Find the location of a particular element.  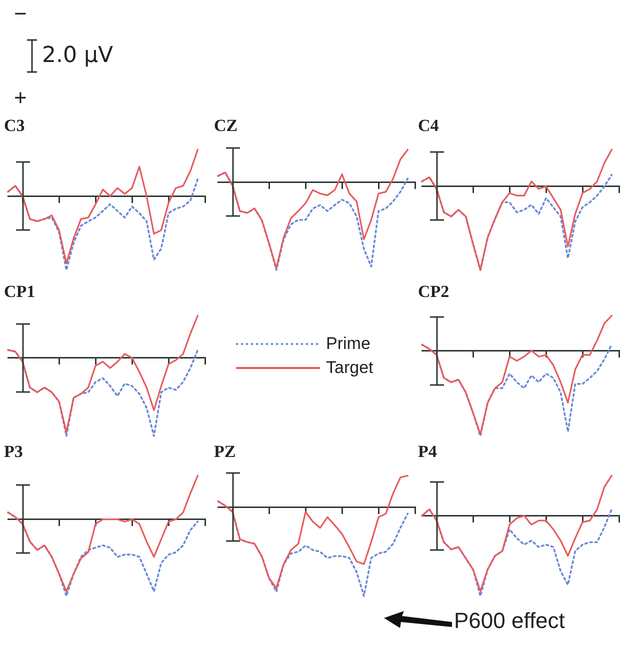

chart-title: CZ is located at coordinates (226, 126).